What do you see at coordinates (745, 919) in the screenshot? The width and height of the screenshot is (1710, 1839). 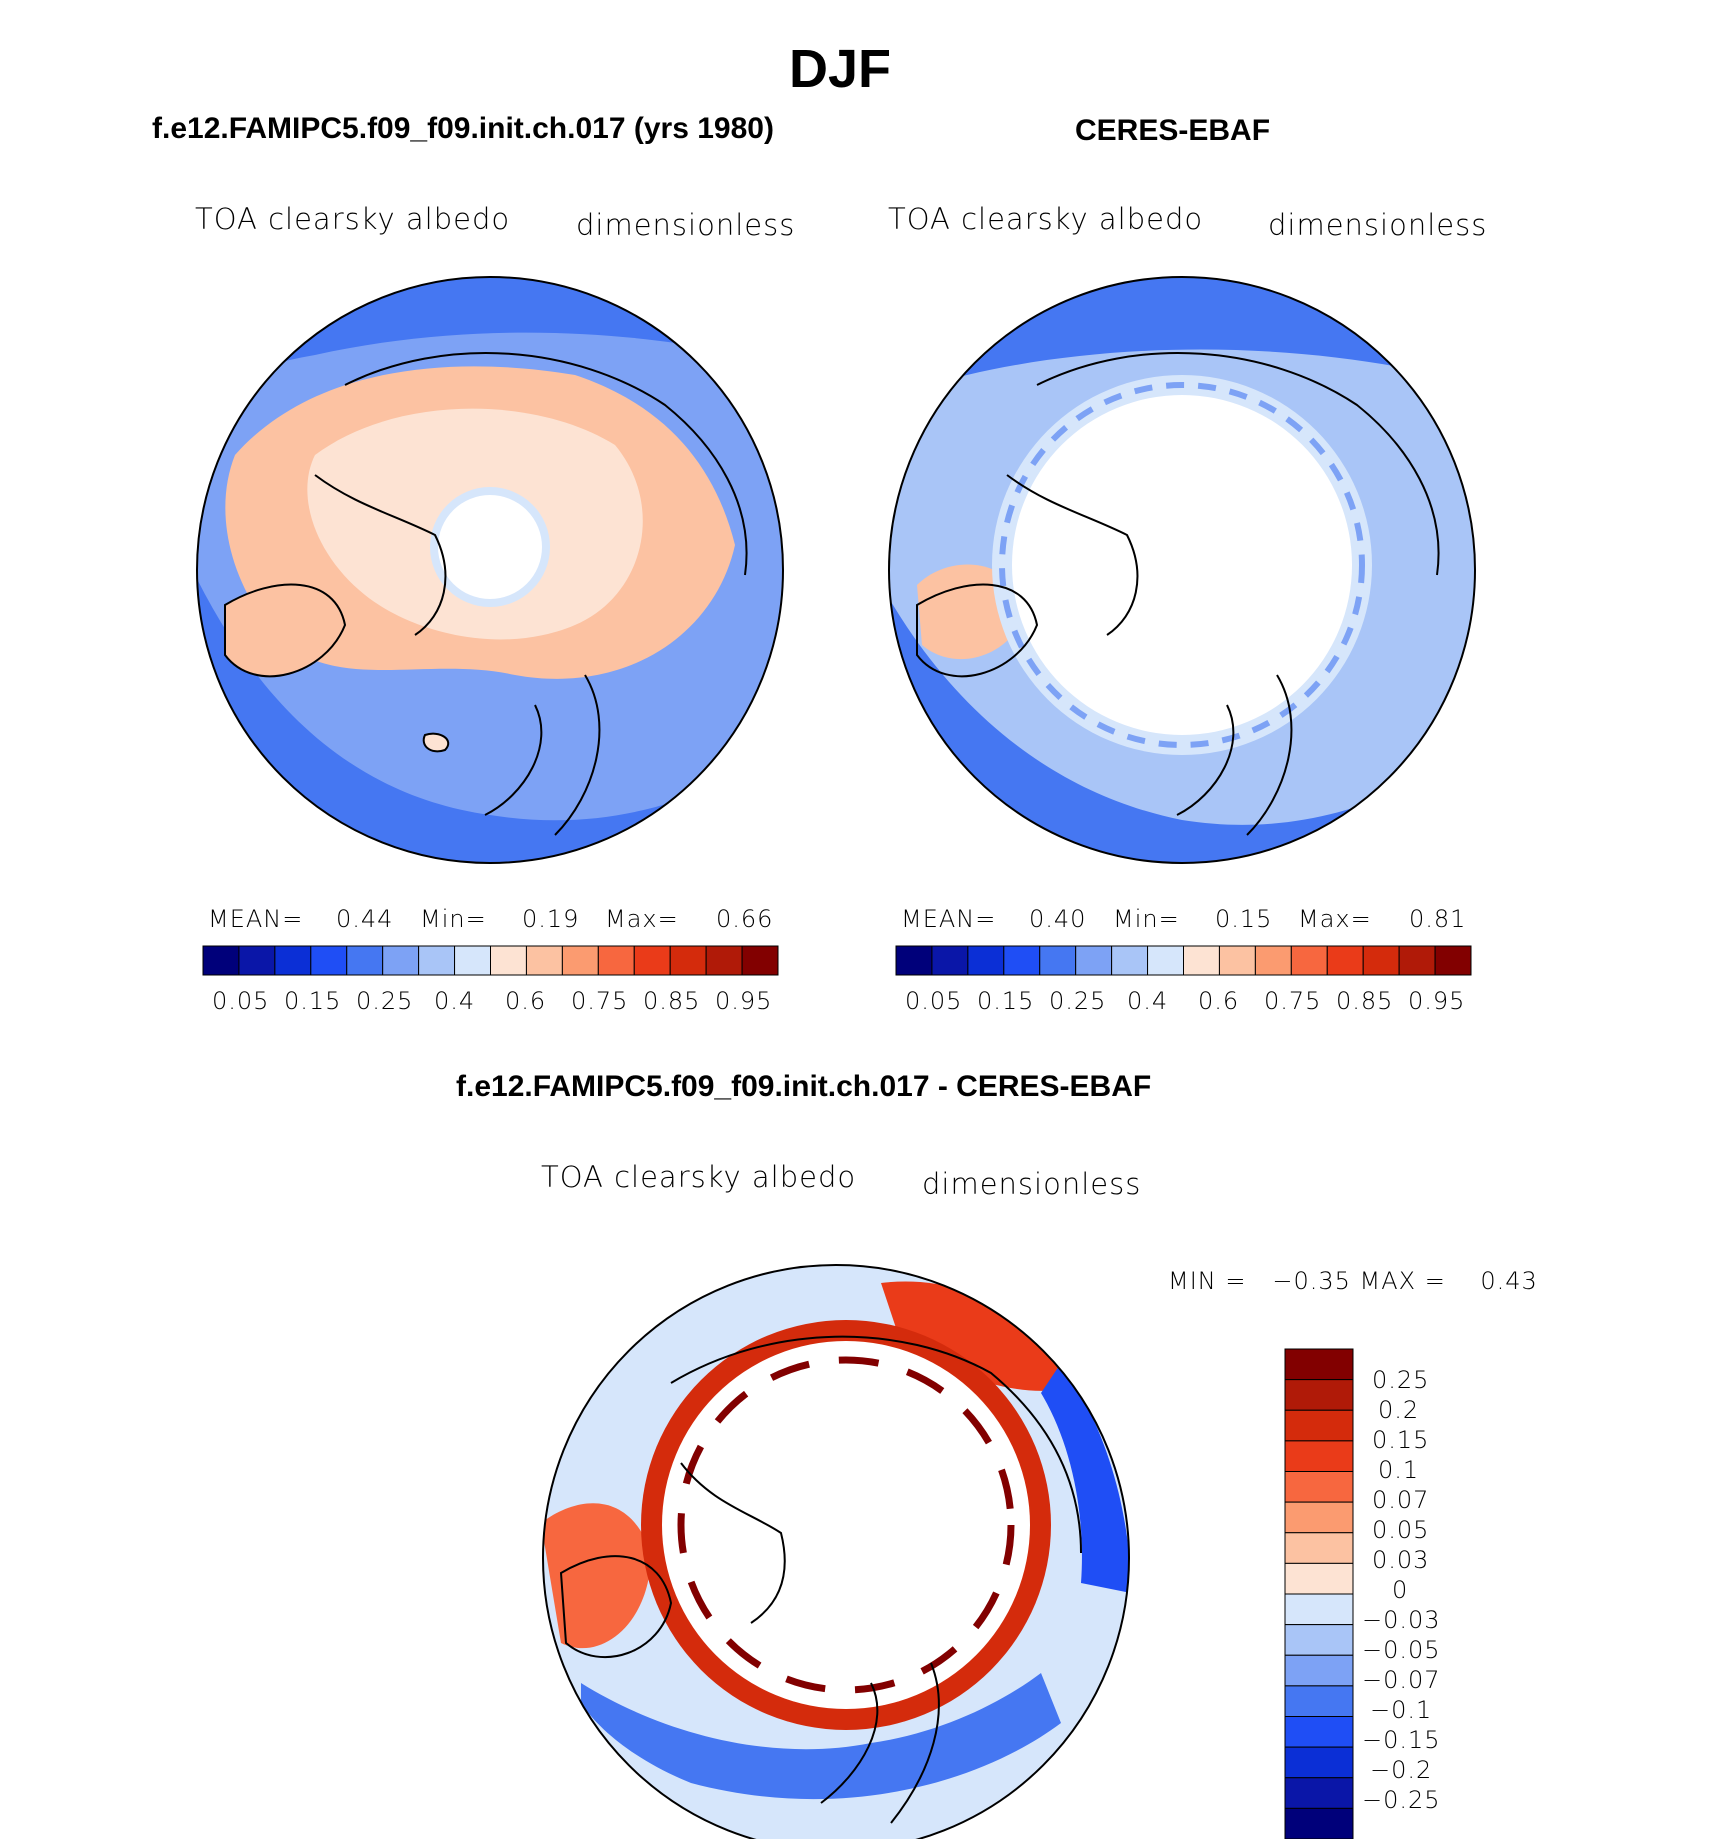 I see `panel1-max-value: 0.66` at bounding box center [745, 919].